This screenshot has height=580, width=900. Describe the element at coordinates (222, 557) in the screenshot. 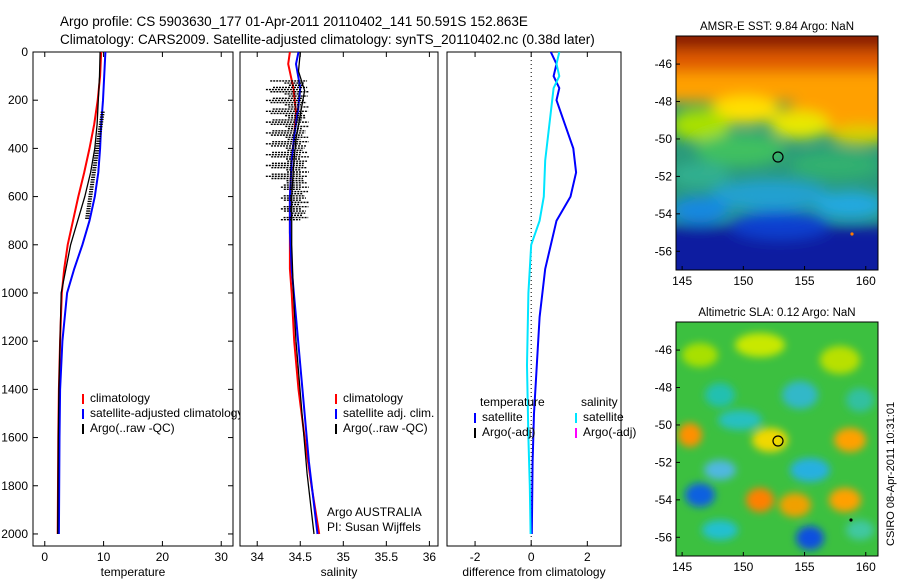

I see `x-tick-label: 30` at that location.